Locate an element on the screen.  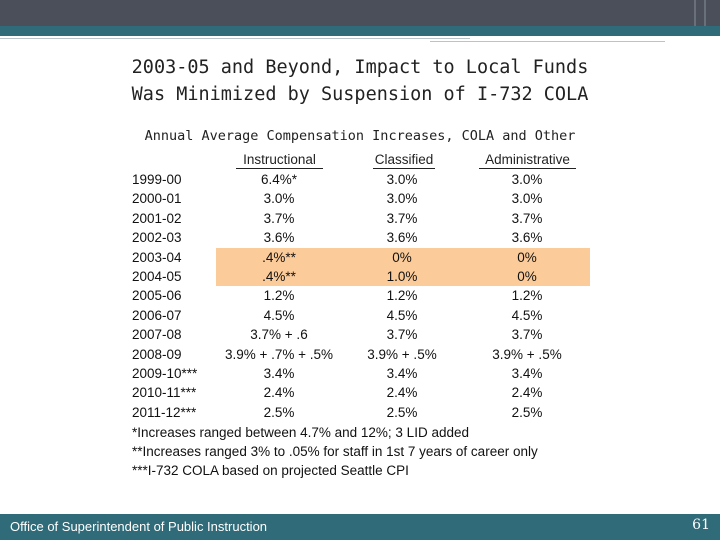
accent-stripe is located at coordinates (360, 31).